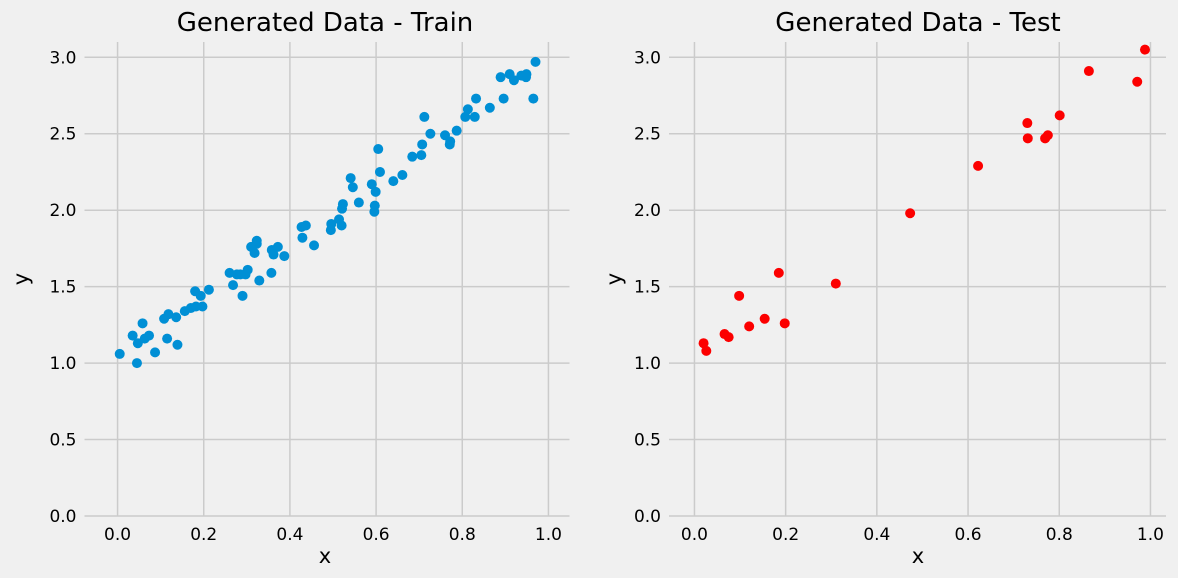 The width and height of the screenshot is (1178, 578). I want to click on test-x-tick-label: 0.6, so click(968, 535).